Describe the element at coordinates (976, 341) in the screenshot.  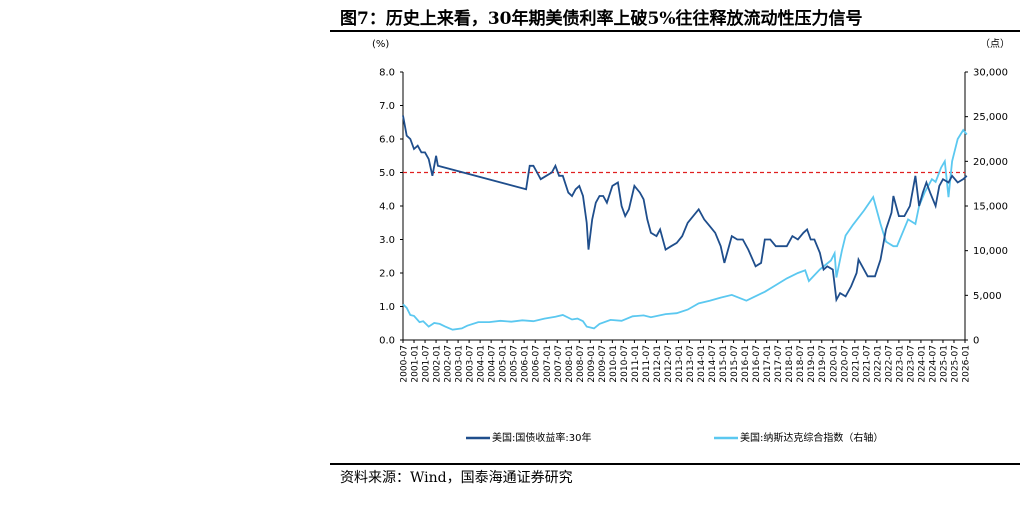
I see `right-tick-label: 0` at that location.